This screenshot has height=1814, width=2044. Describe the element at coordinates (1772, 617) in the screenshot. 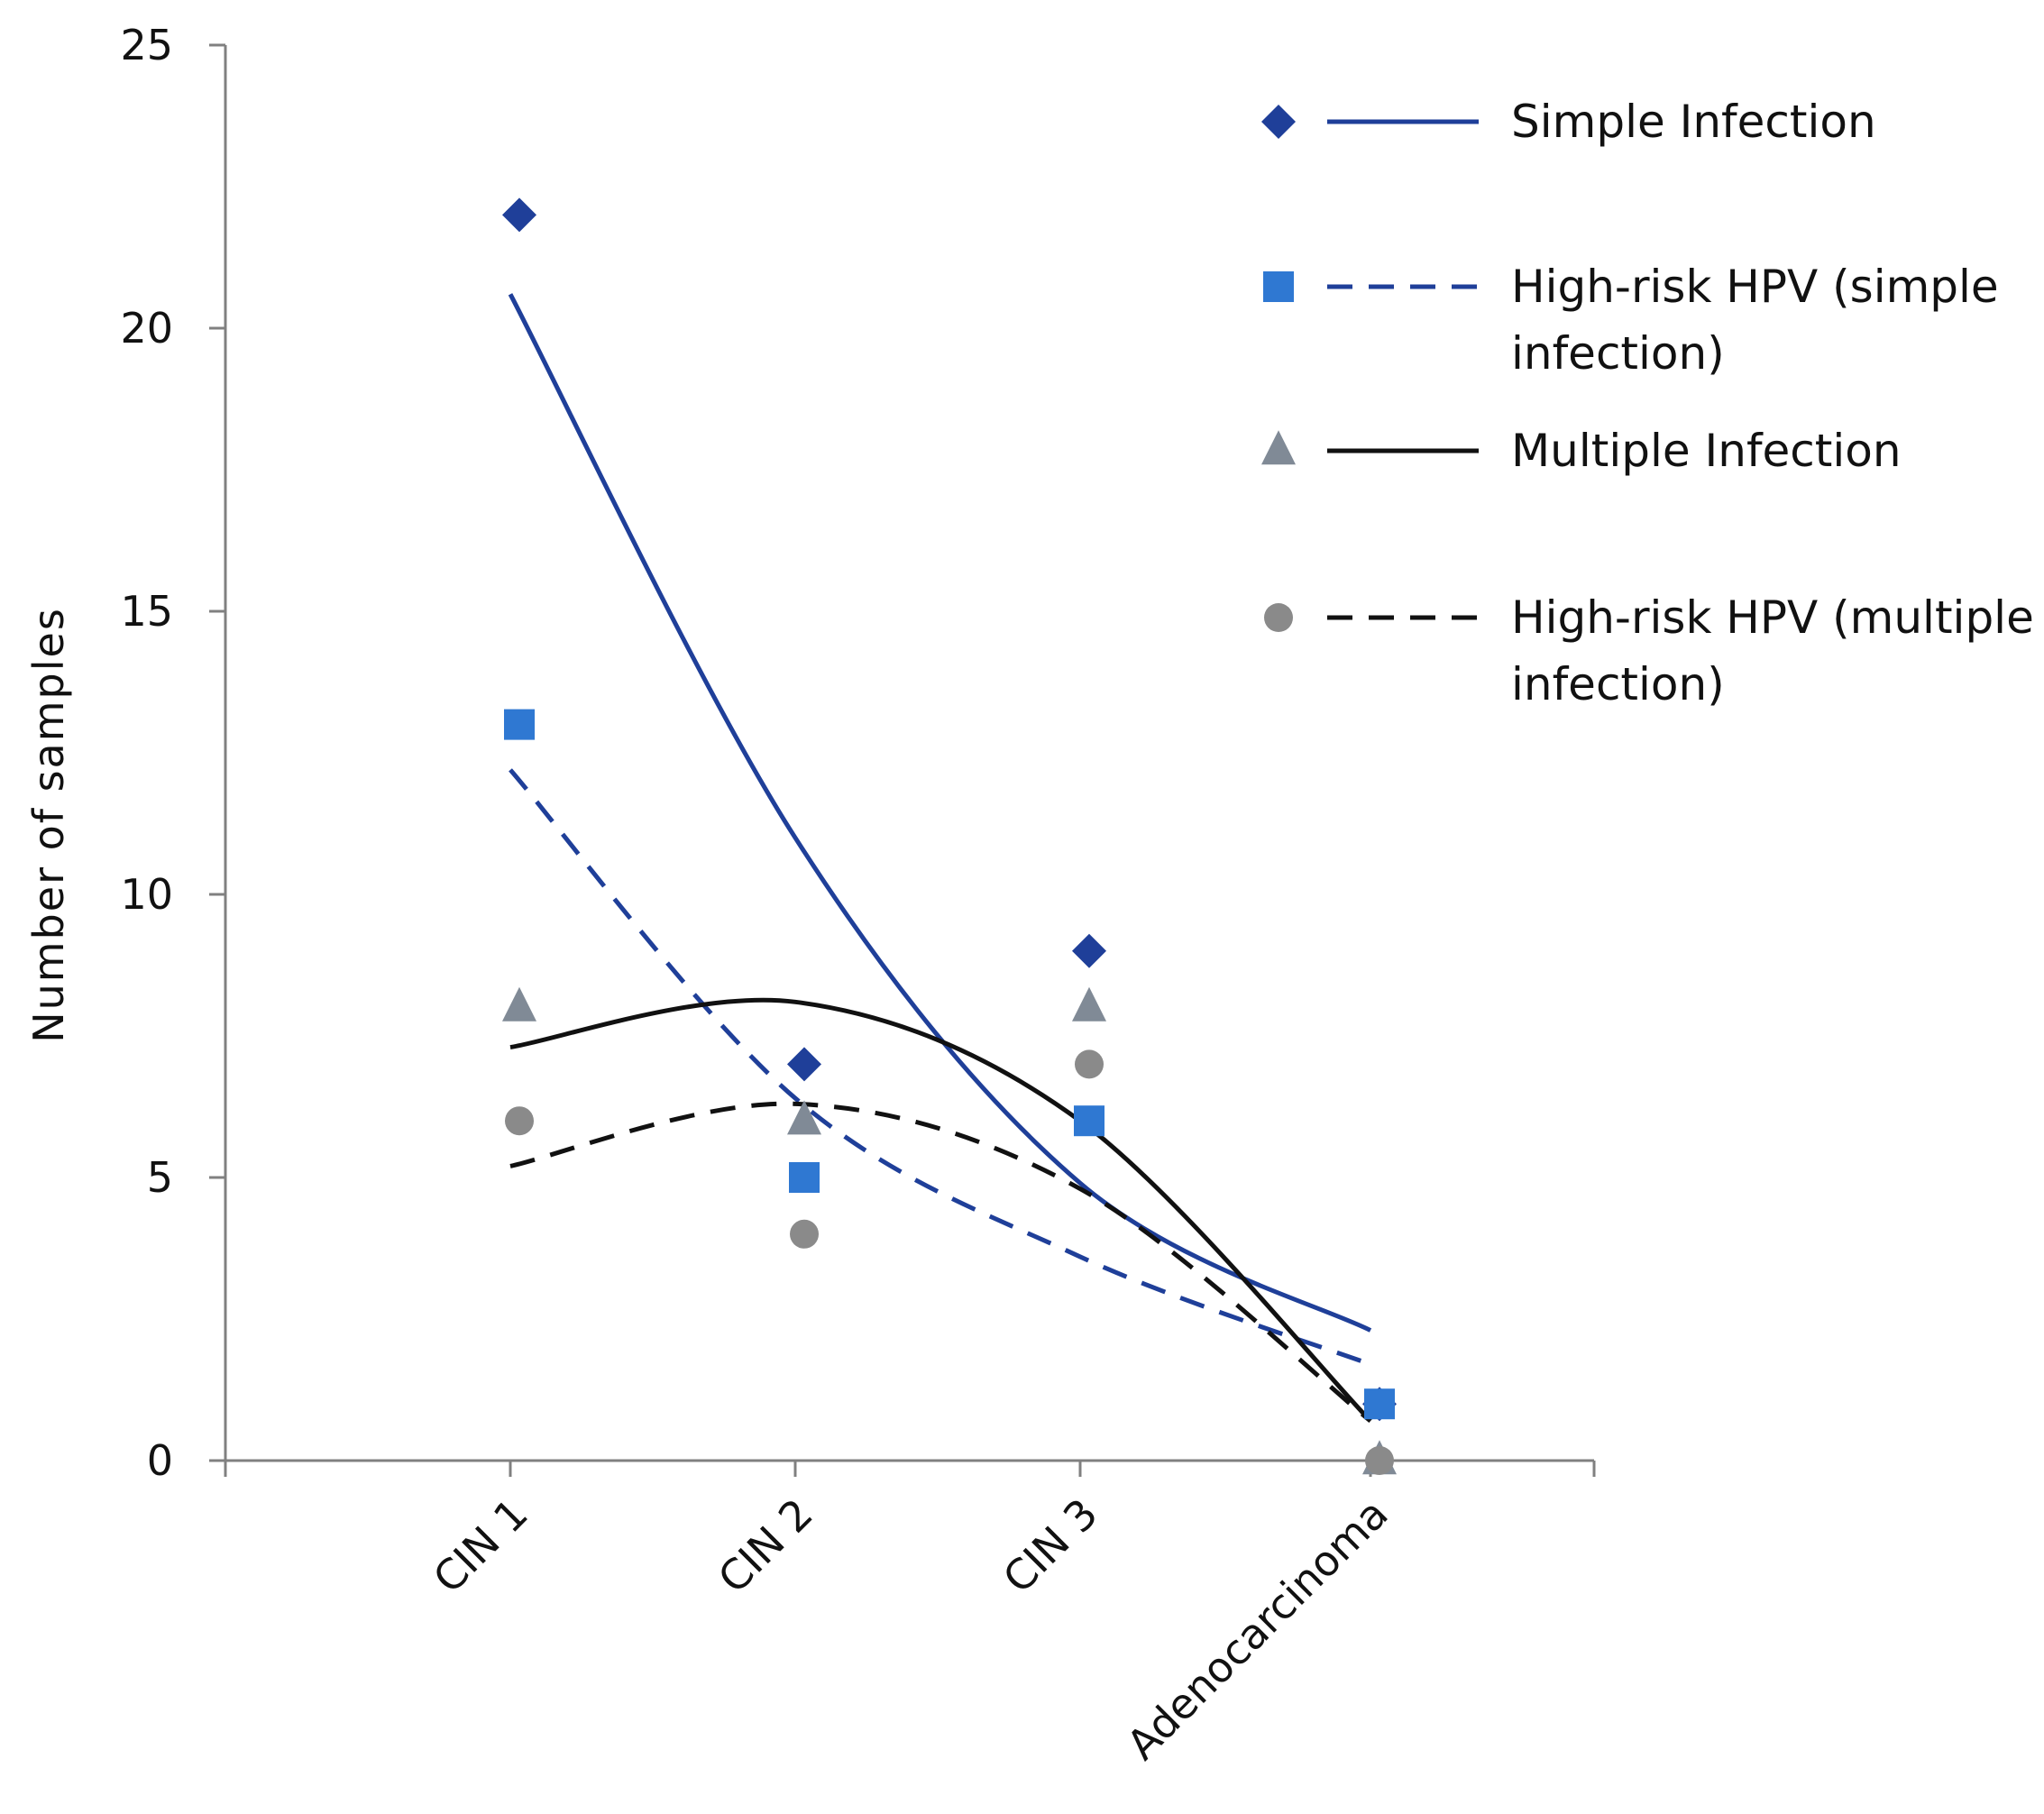

I see `legend-label: High-risk HPV (multiple` at that location.